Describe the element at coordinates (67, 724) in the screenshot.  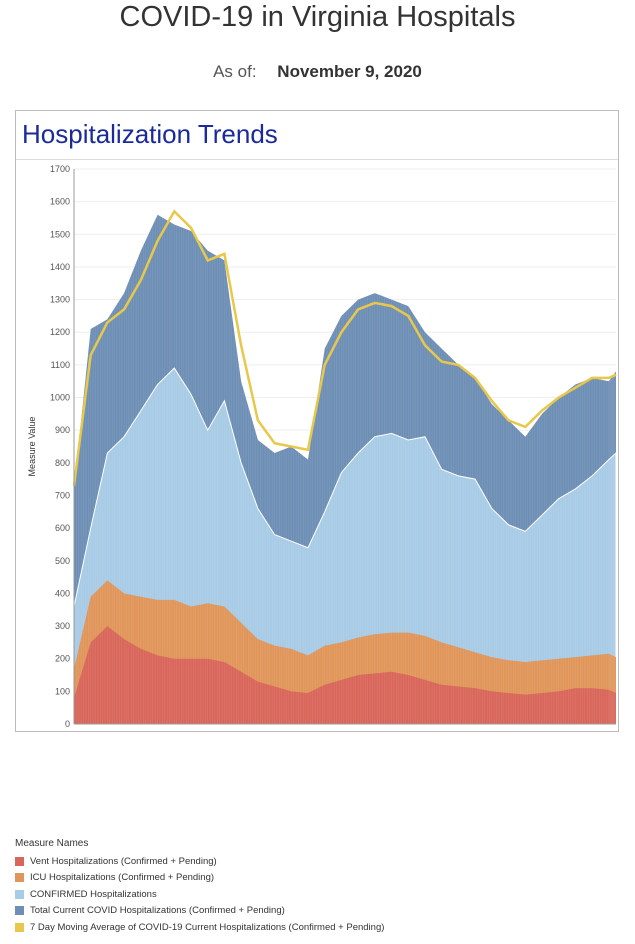
I see `y-tick-label: 0` at that location.